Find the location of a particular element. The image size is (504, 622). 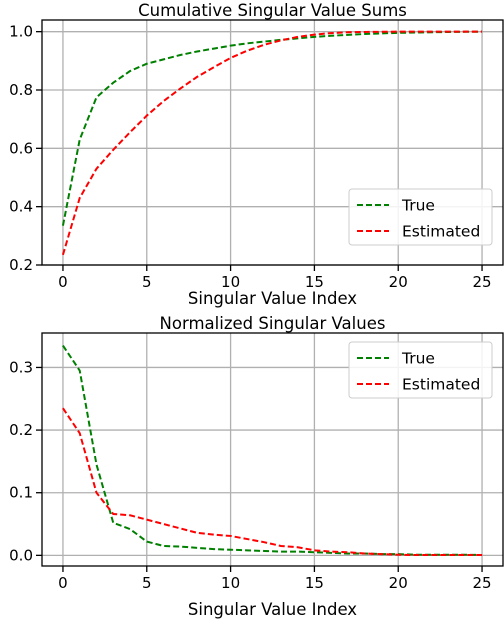

y-tick-label: 0.8 is located at coordinates (21, 90).